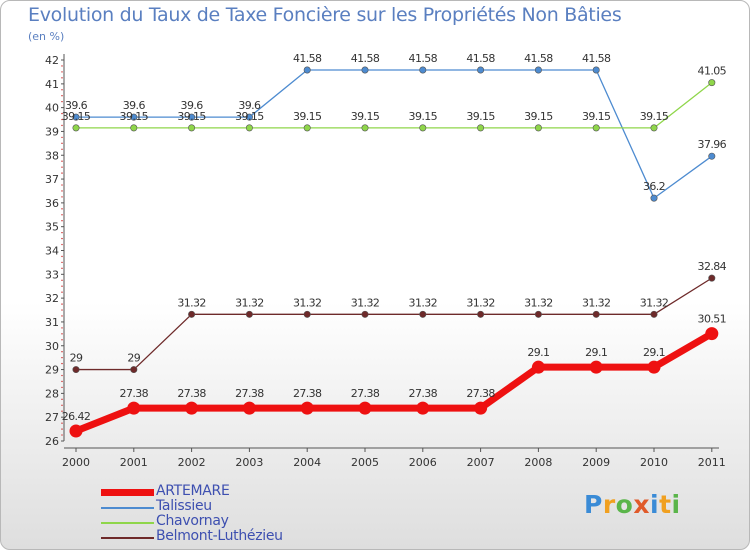 Image resolution: width=750 pixels, height=550 pixels. I want to click on y-tick-label: 32, so click(52, 298).